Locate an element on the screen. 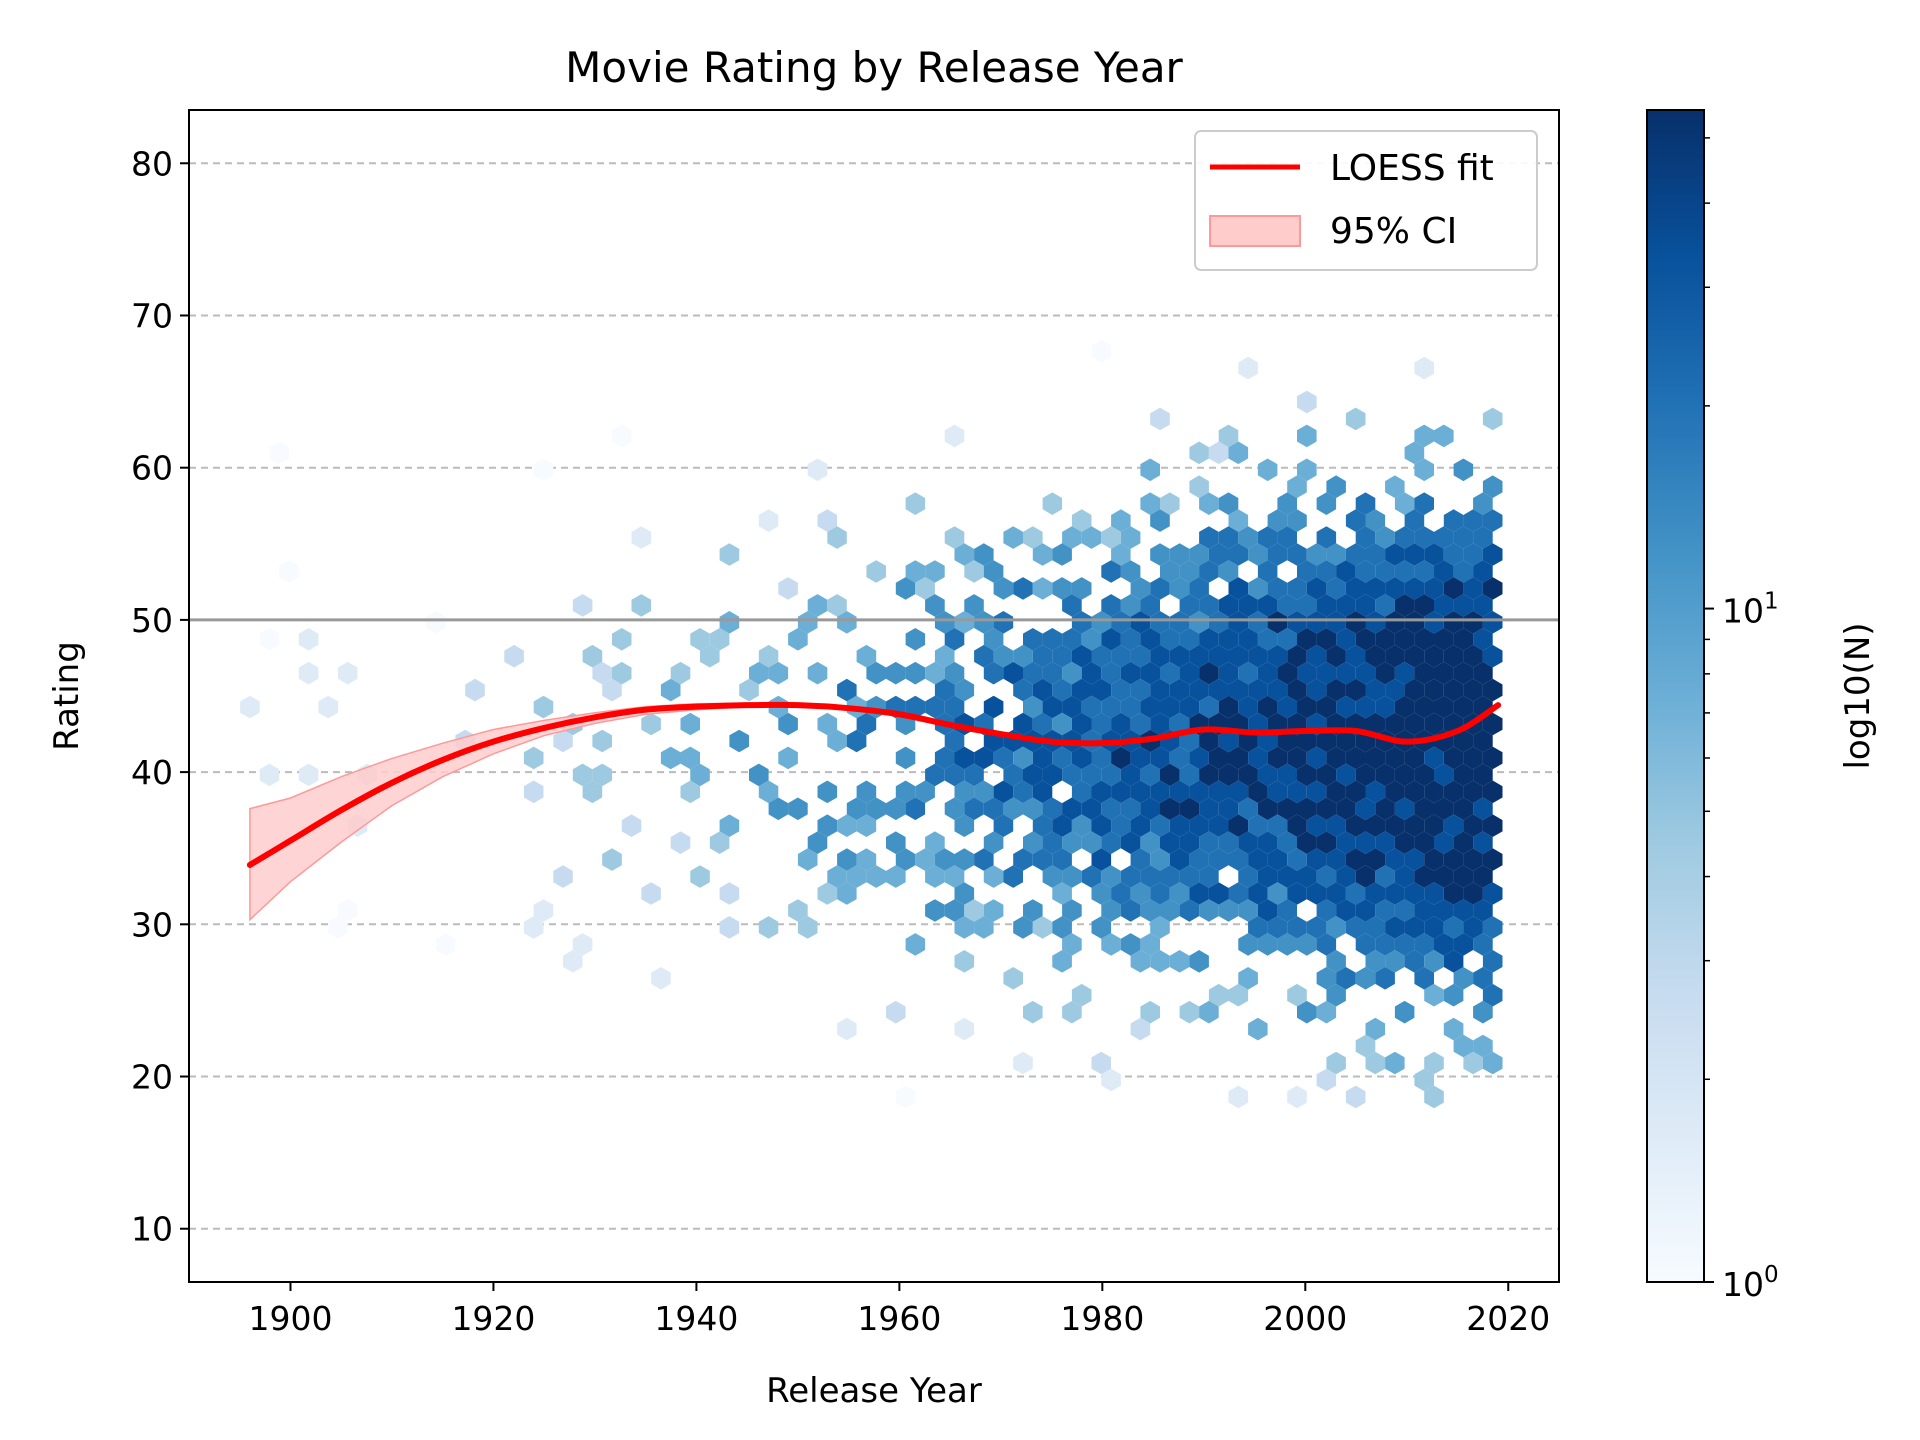 The width and height of the screenshot is (1920, 1440). loess-fit-layer is located at coordinates (874, 784).